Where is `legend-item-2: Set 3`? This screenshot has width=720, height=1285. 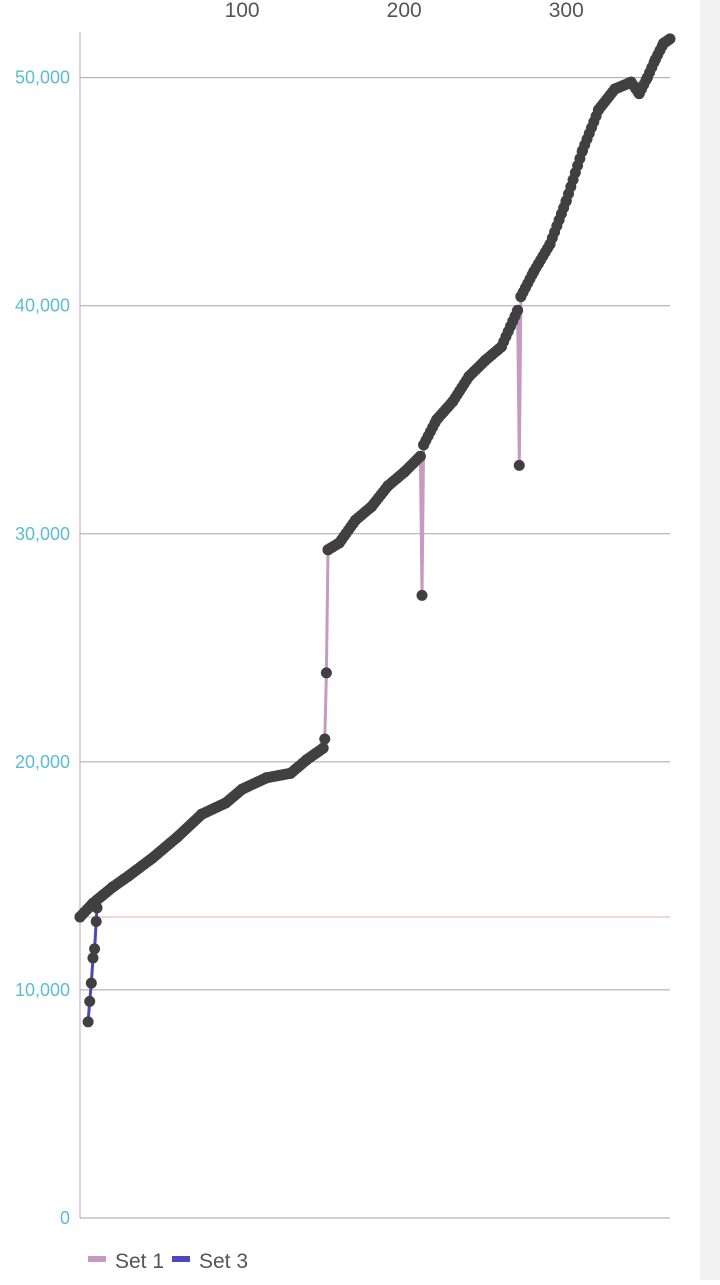
legend-item-2: Set 3 is located at coordinates (210, 1261).